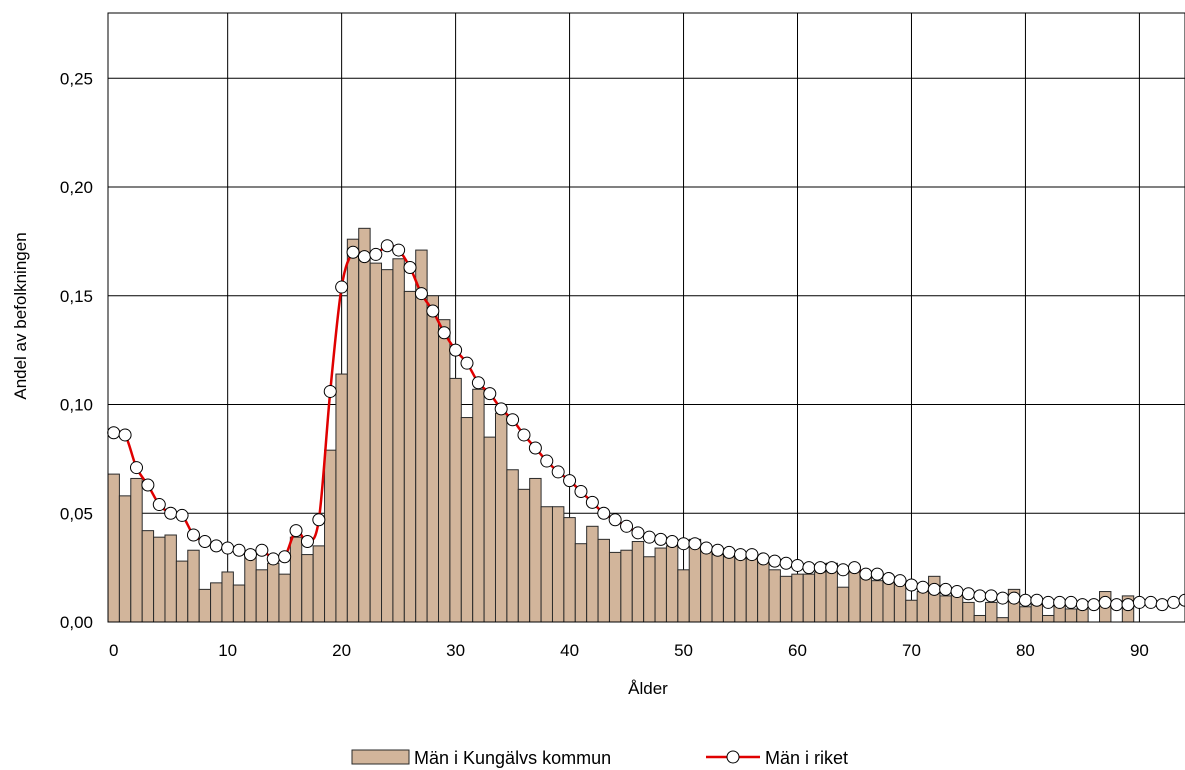  What do you see at coordinates (380, 757) in the screenshot?
I see `legend-bar-swatch` at bounding box center [380, 757].